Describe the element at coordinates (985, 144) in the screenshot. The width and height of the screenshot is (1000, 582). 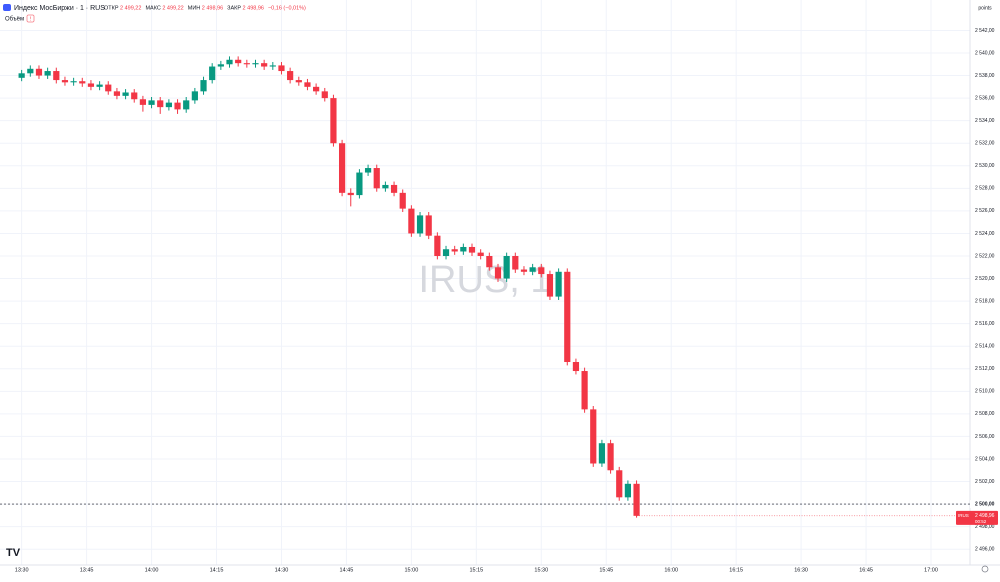
I see `y-tick-label: 2 532,00` at that location.